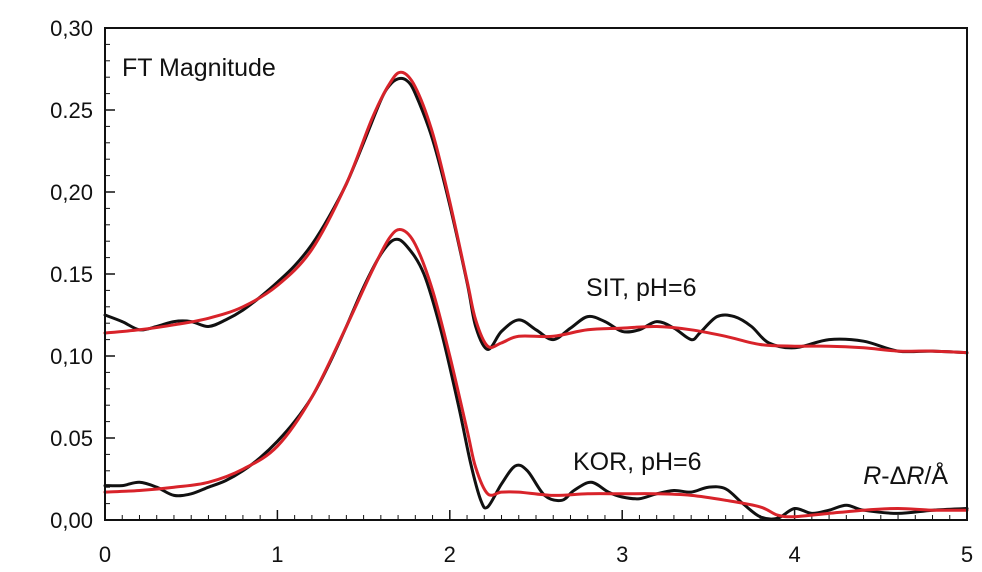  What do you see at coordinates (641, 288) in the screenshot?
I see `series-label-sit: SIT, pH=6` at bounding box center [641, 288].